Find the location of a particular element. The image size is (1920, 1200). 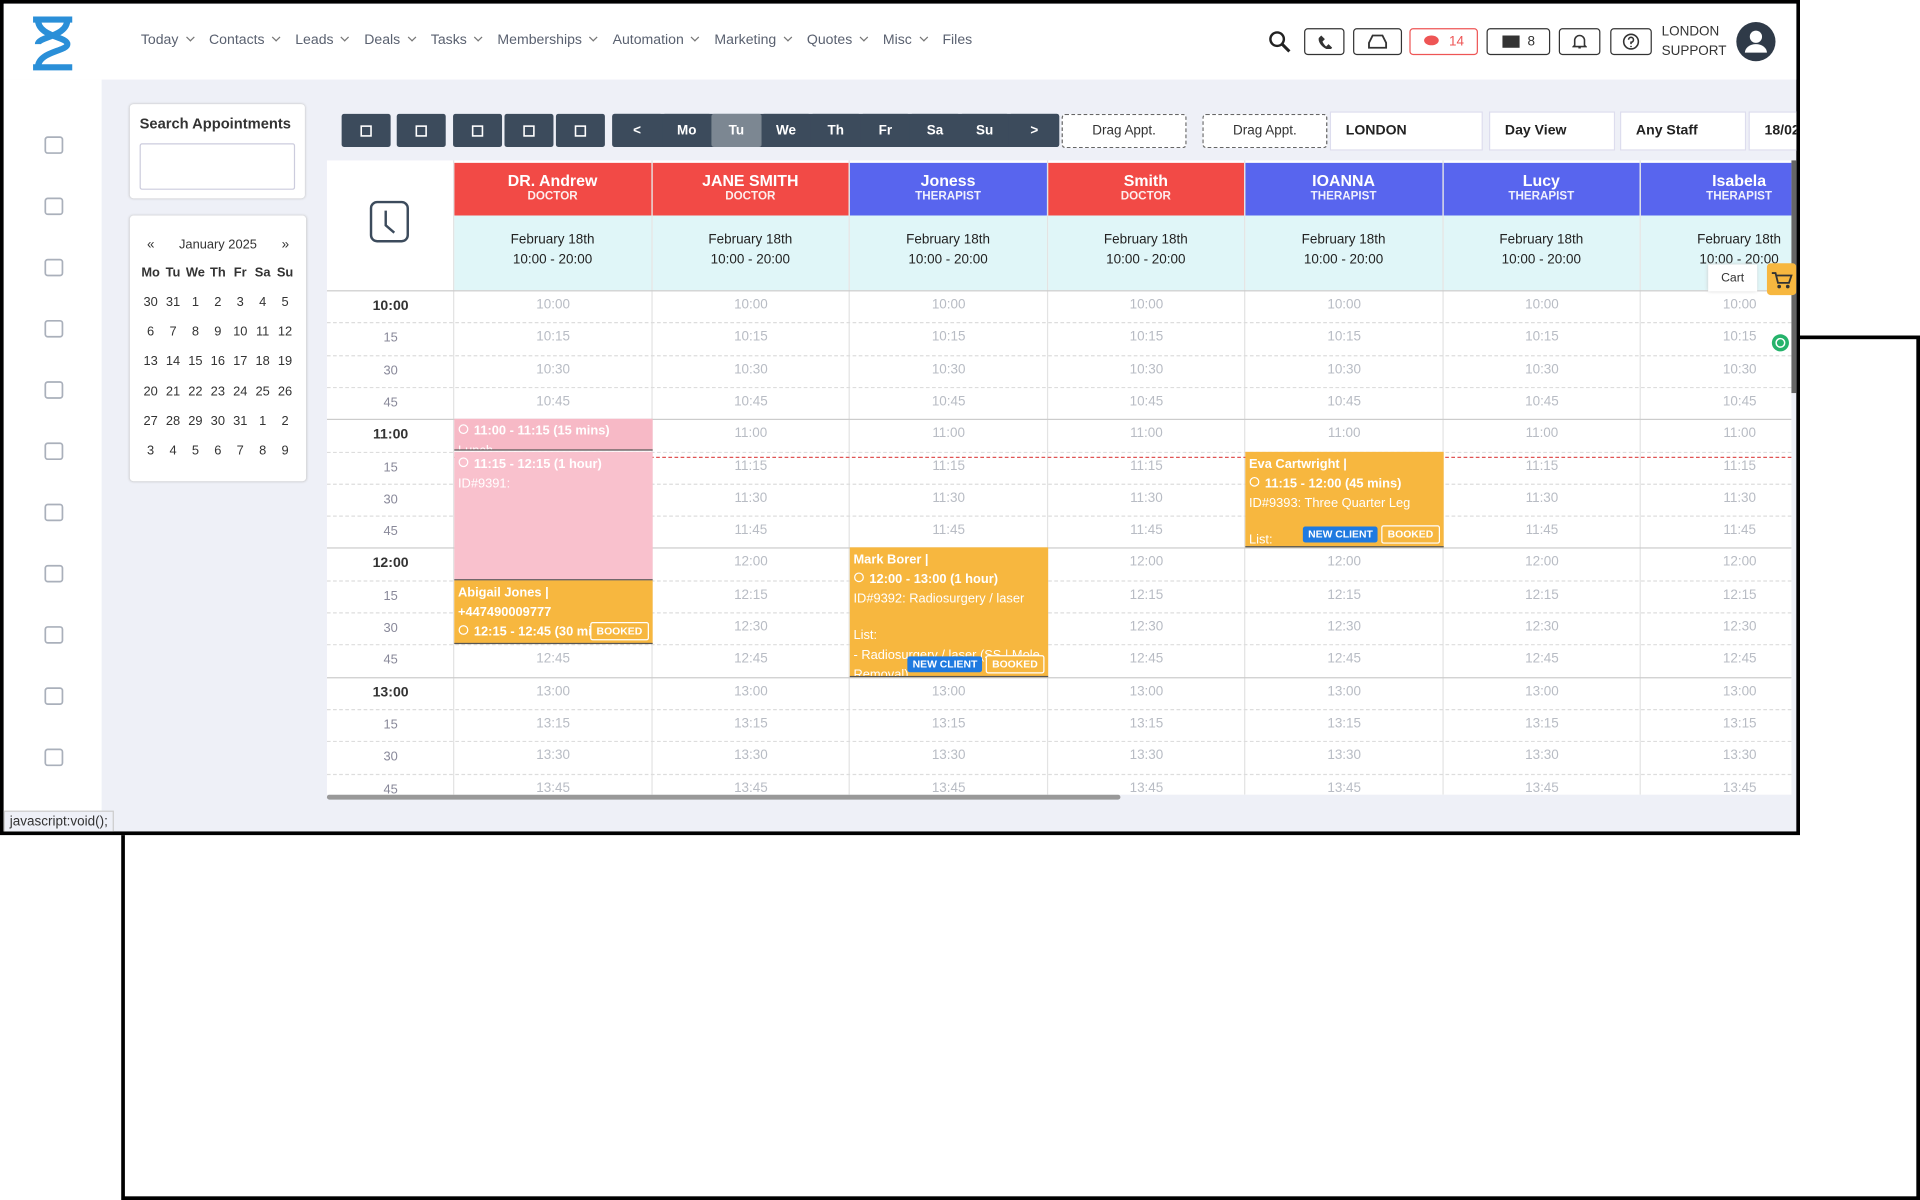

day: 22 is located at coordinates (195, 391).